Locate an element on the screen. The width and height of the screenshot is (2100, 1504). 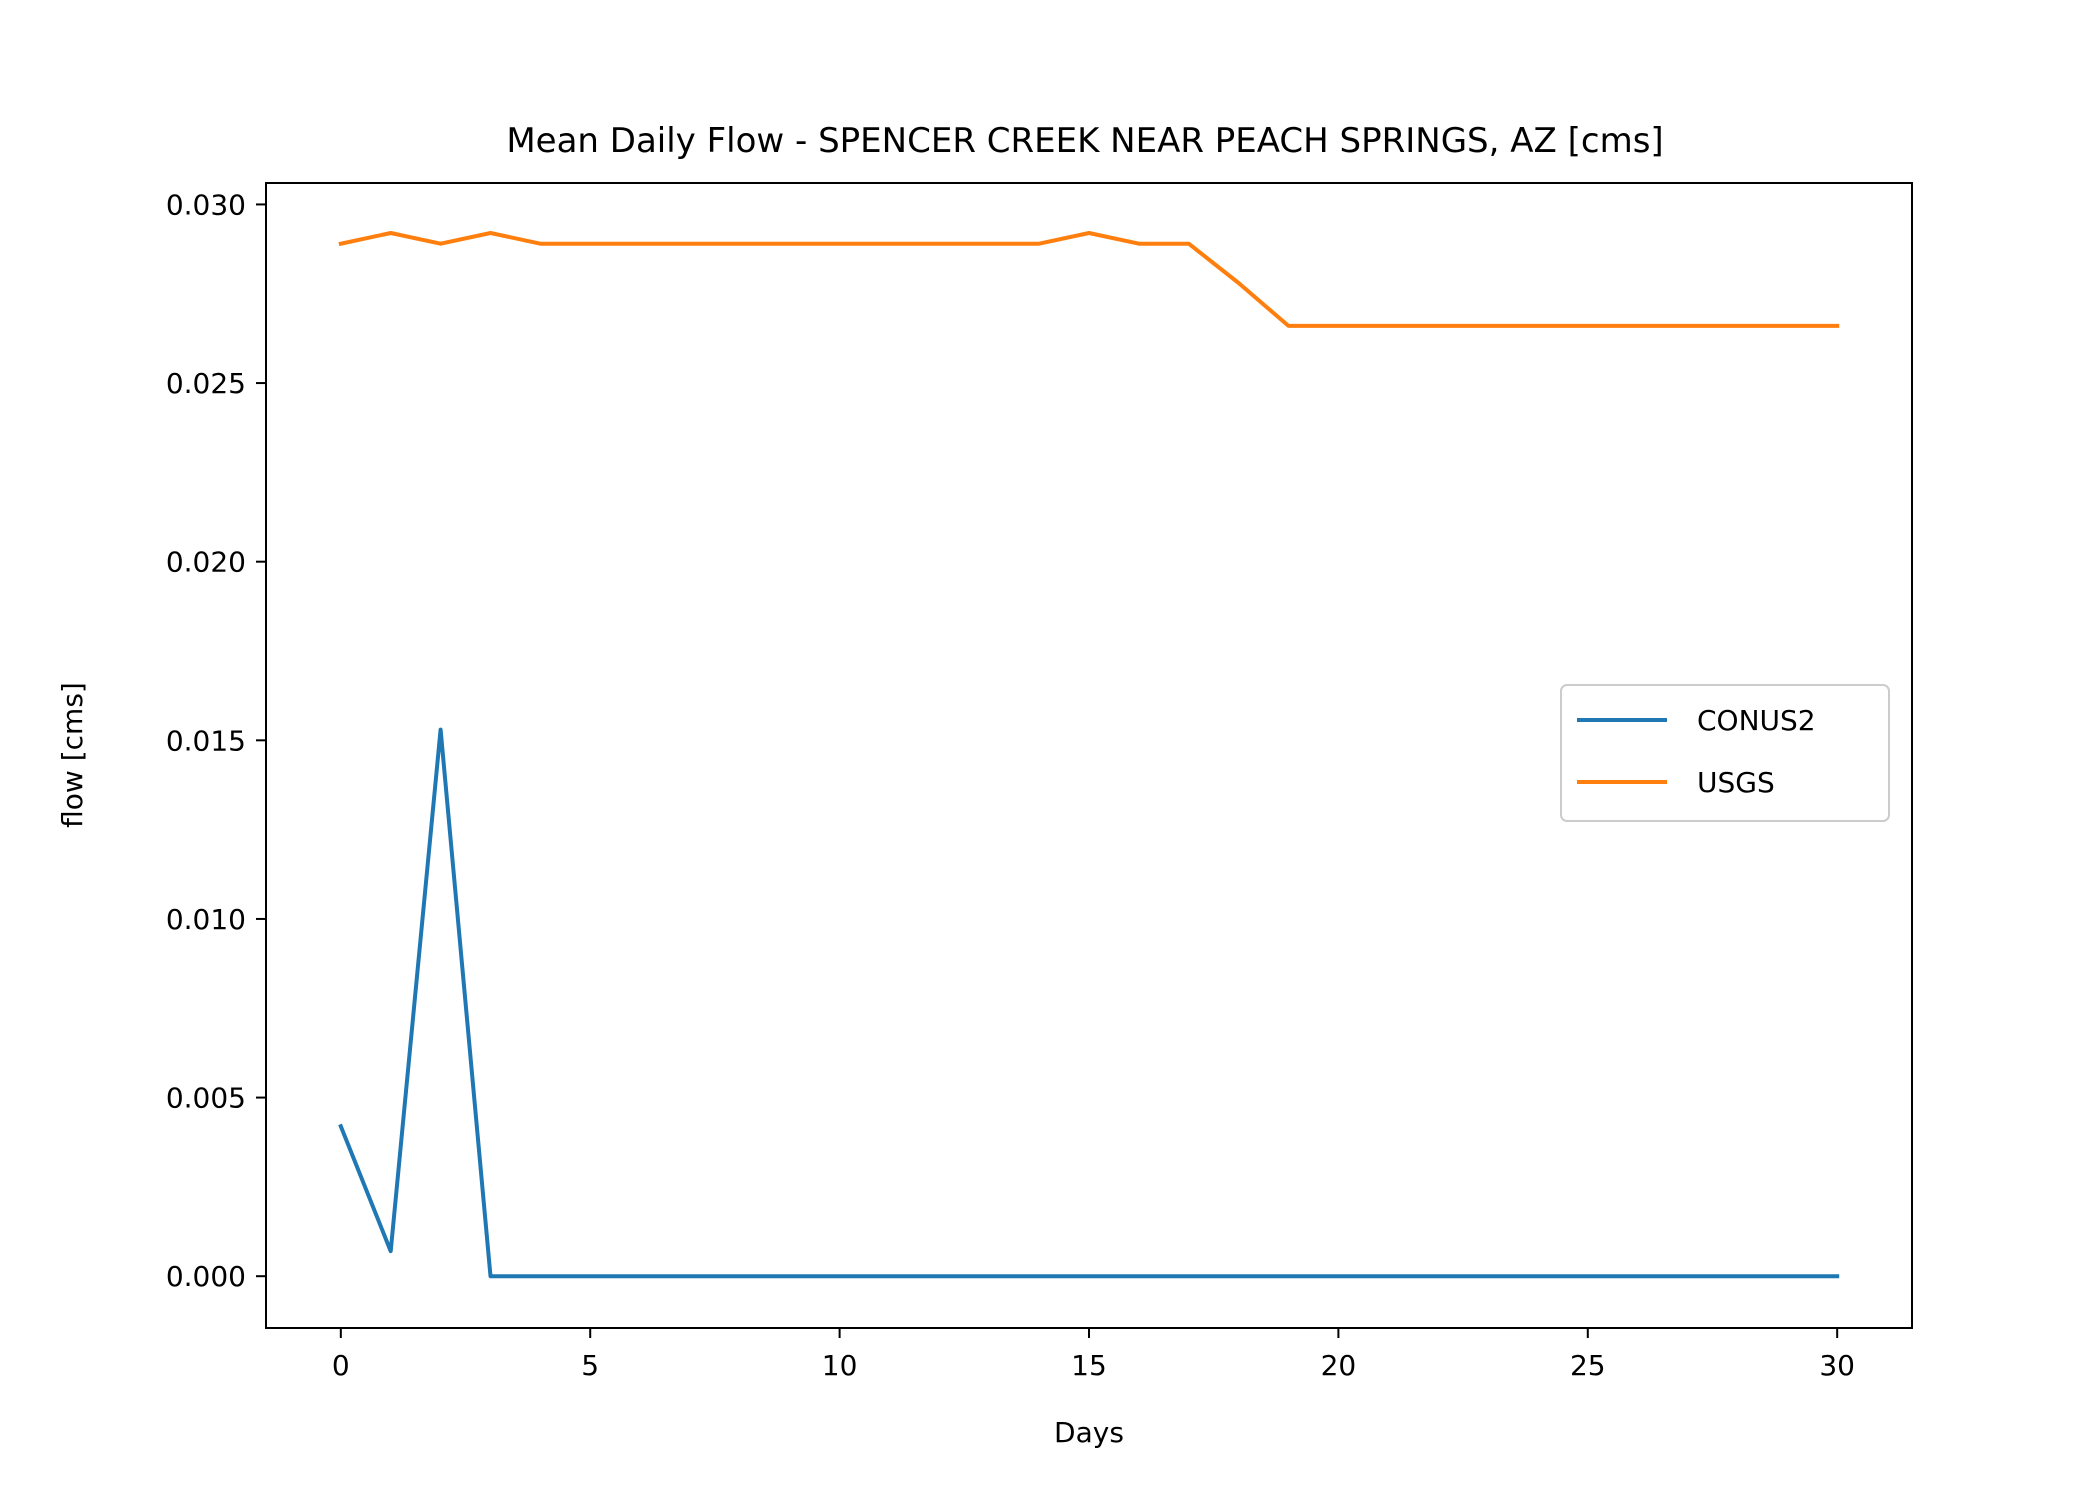
x-tick-label: 20 is located at coordinates (1339, 1365).